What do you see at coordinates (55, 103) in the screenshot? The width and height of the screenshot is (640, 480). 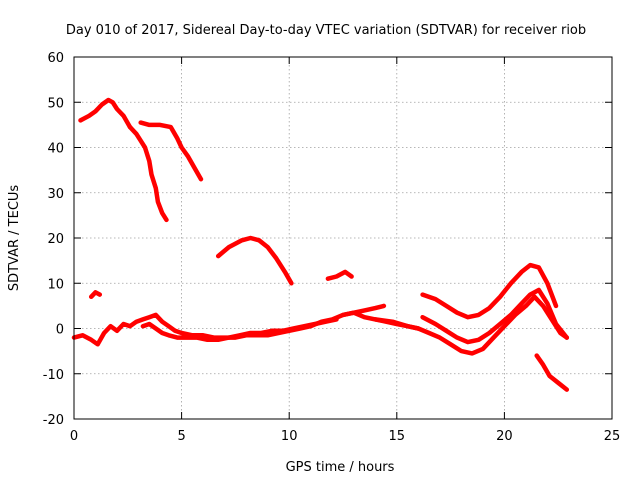 I see `y-tick-label: 50` at bounding box center [55, 103].